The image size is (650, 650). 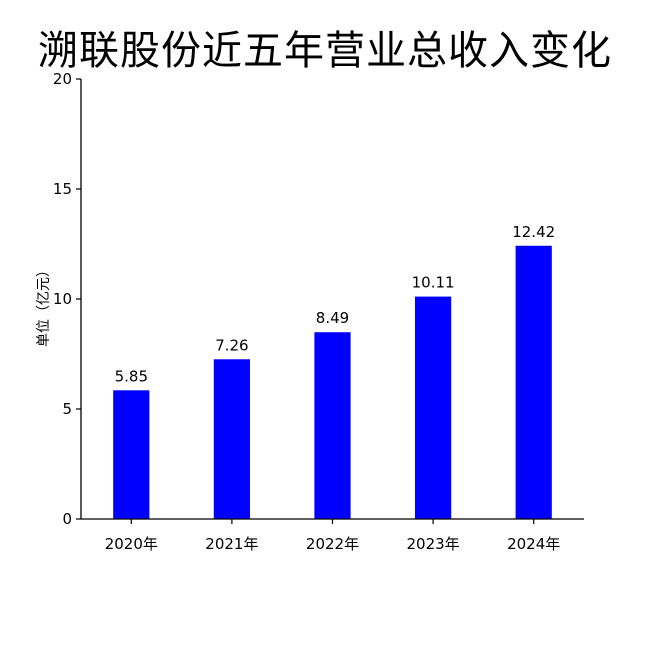 I want to click on bar-value-label: 10.11, so click(x=433, y=283).